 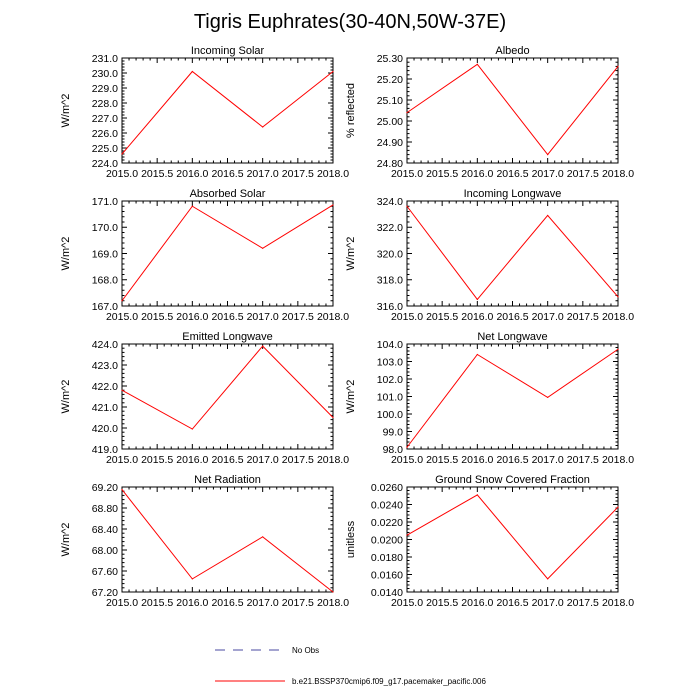 What do you see at coordinates (390, 397) in the screenshot?
I see `y-tick-label: 101.0` at bounding box center [390, 397].